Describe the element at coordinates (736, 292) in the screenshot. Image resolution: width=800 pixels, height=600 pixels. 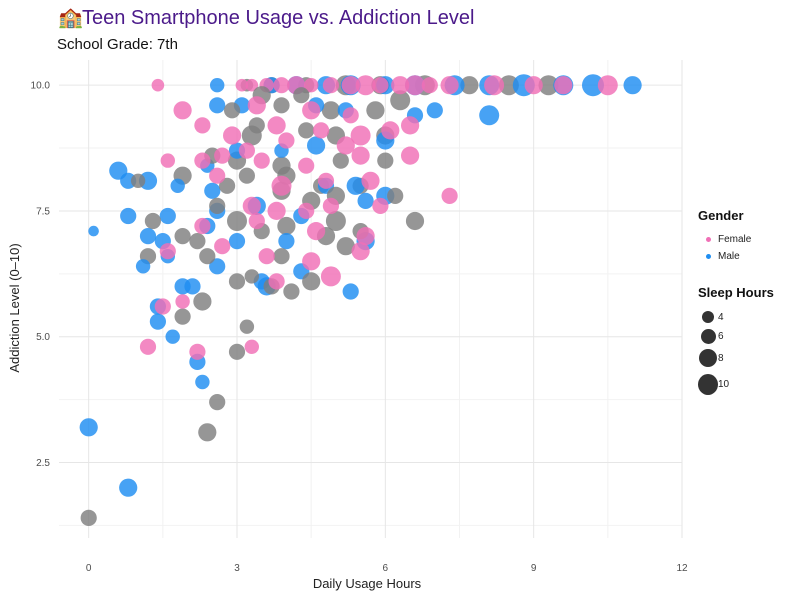
I see `sleep-legend-title: Sleep Hours` at that location.